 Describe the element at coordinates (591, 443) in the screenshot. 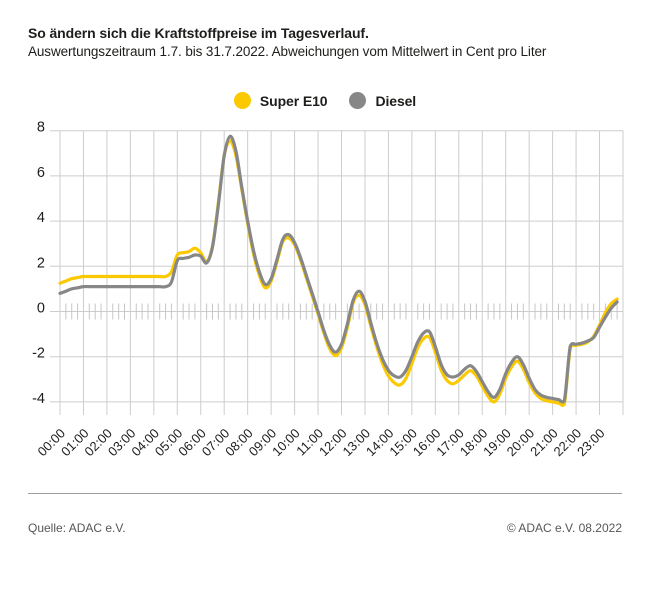

I see `x-axis-label: 23:00` at that location.